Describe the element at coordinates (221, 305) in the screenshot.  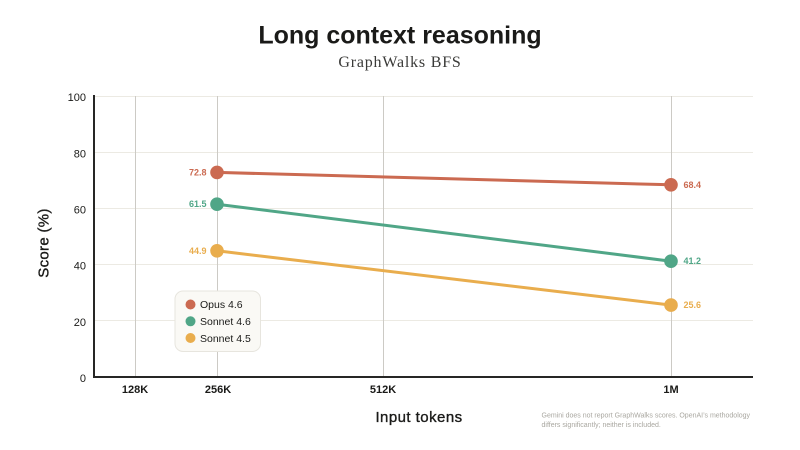
I see `svg-text: Opus 4.6` at that location.